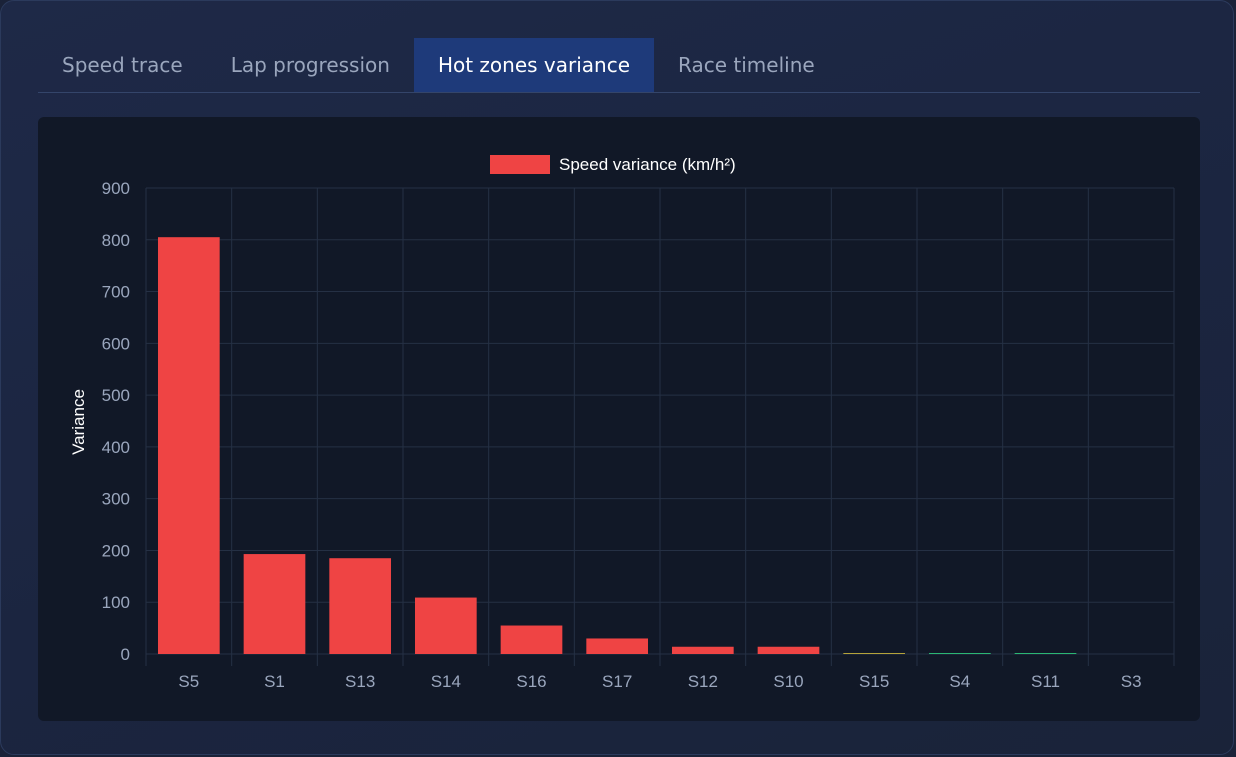  What do you see at coordinates (874, 681) in the screenshot?
I see `x-tick-label: S15` at bounding box center [874, 681].